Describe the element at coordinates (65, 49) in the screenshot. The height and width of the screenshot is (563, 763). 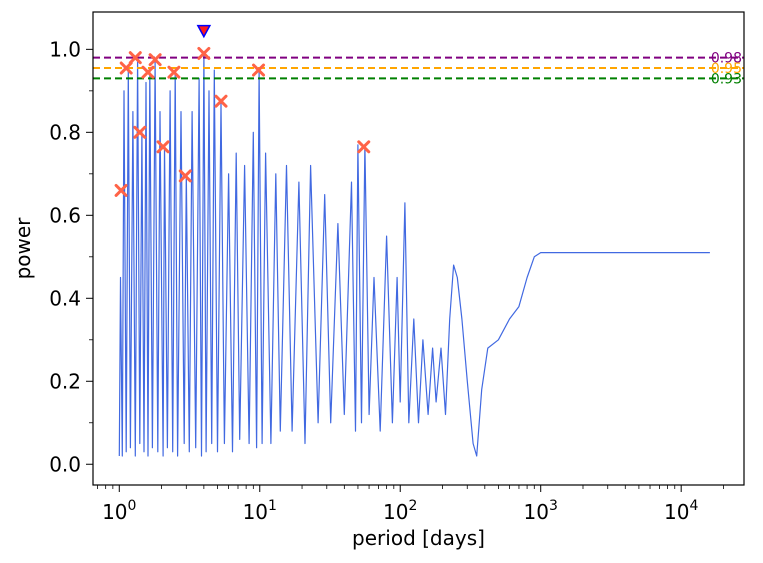
I see `y-tick-label: 1.0` at that location.